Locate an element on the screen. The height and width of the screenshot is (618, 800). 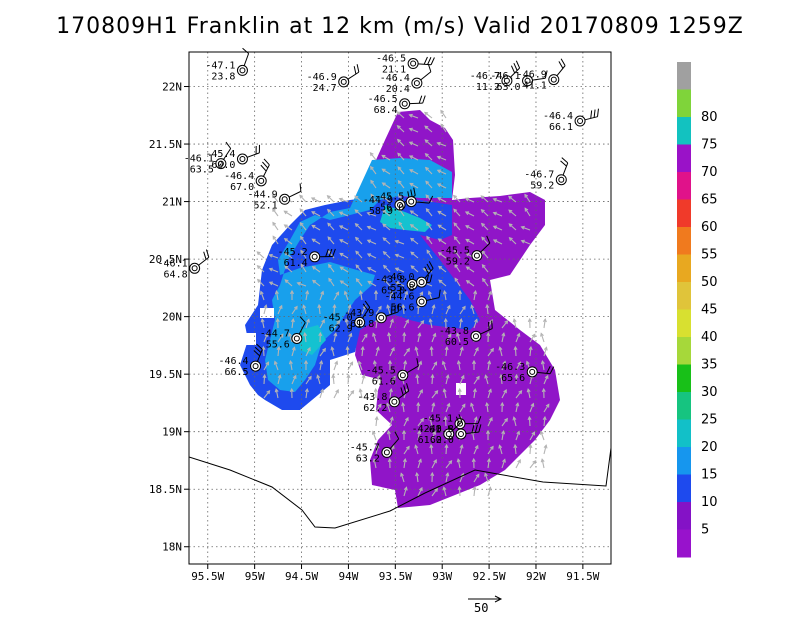
temperature-label: -46.4 is located at coordinates (233, 361).